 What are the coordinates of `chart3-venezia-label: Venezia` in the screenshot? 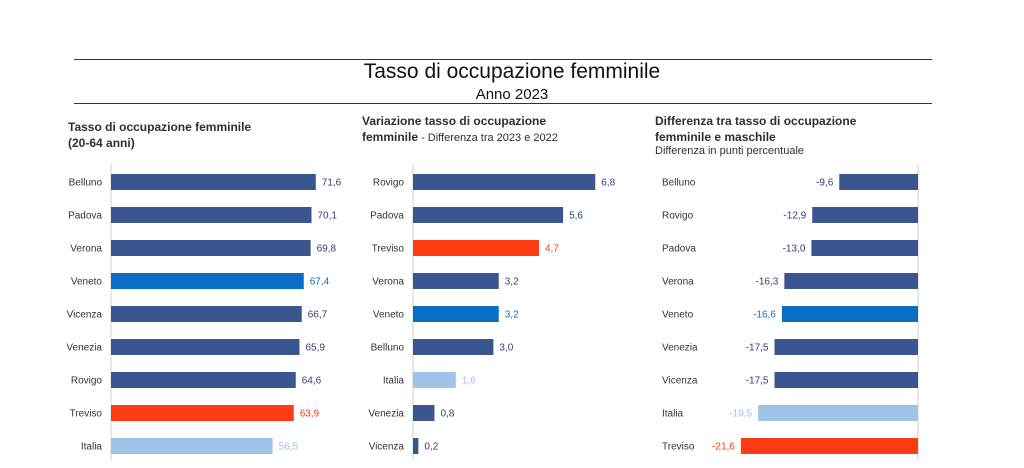 It's located at (680, 348).